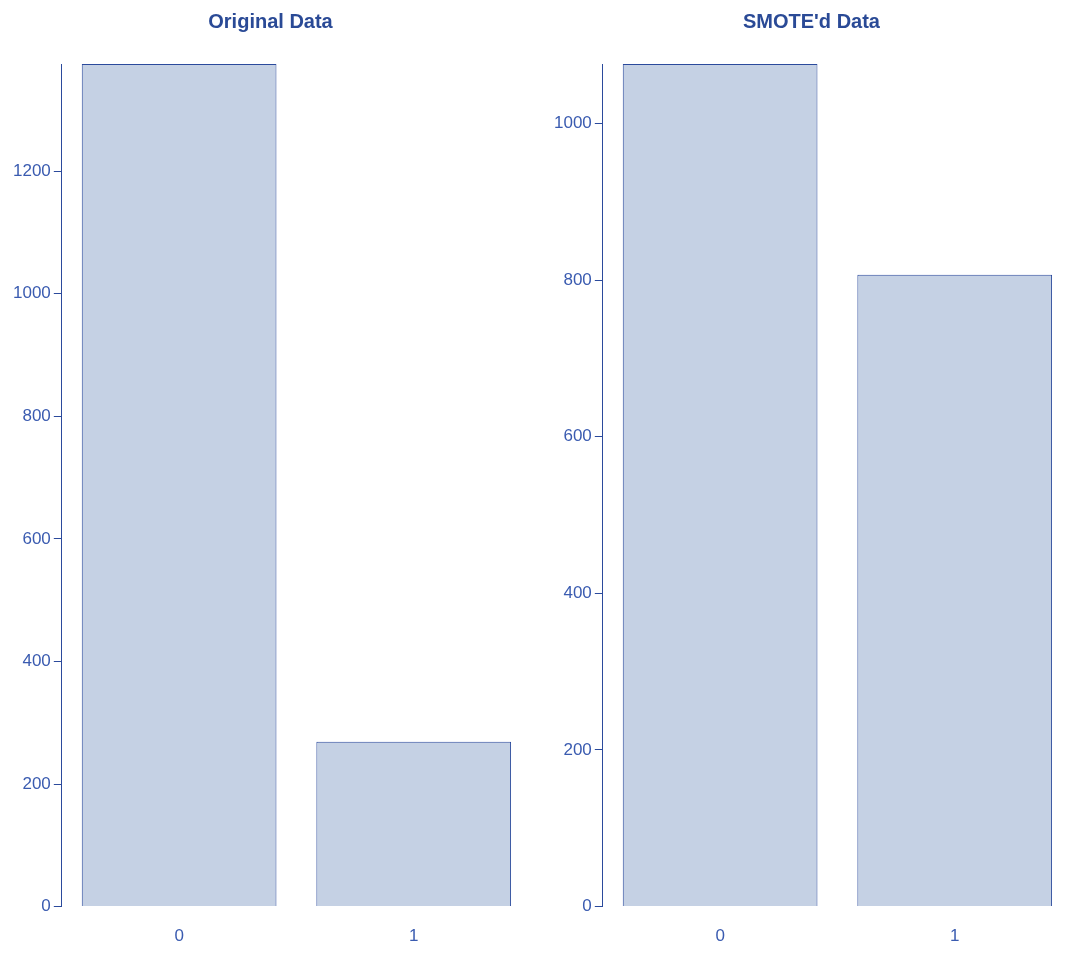  What do you see at coordinates (271, 20) in the screenshot?
I see `chart-title: Original Data` at bounding box center [271, 20].